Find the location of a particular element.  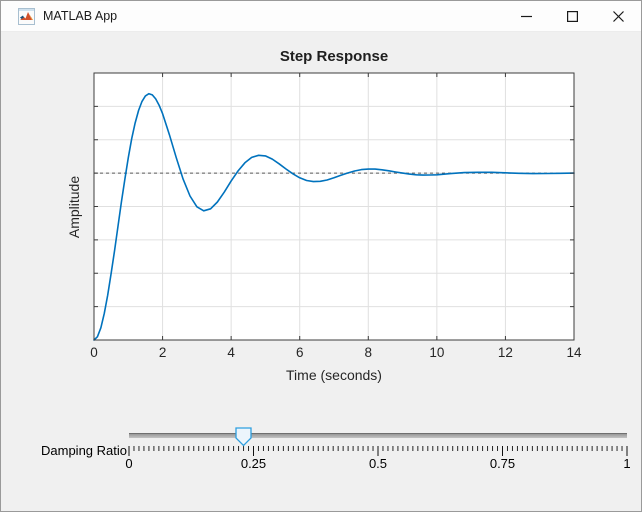

x-tick-label: 10 is located at coordinates (436, 352).